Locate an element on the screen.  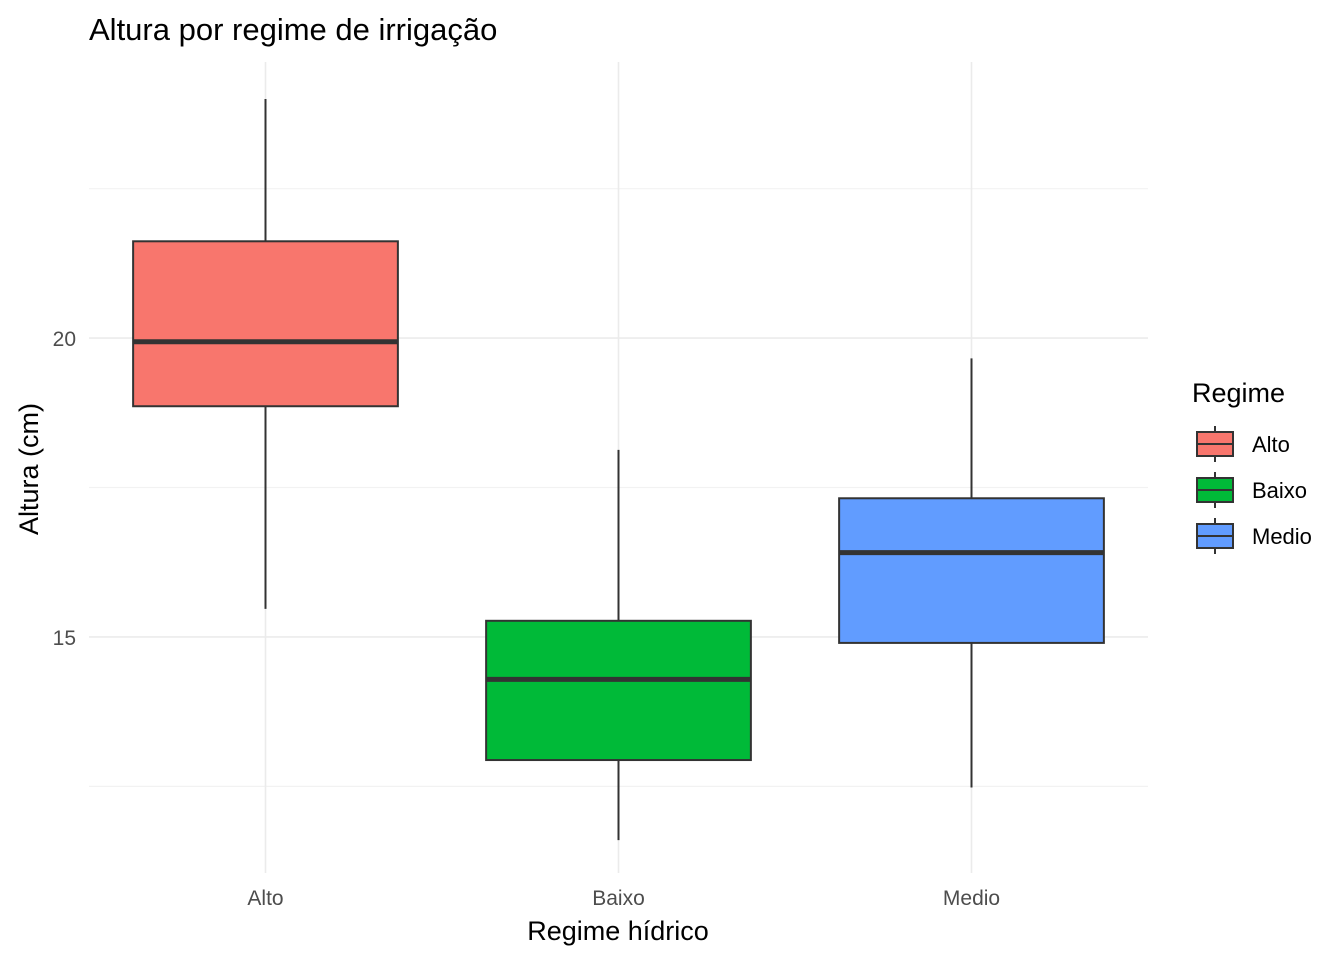
box-medio is located at coordinates (971, 573).